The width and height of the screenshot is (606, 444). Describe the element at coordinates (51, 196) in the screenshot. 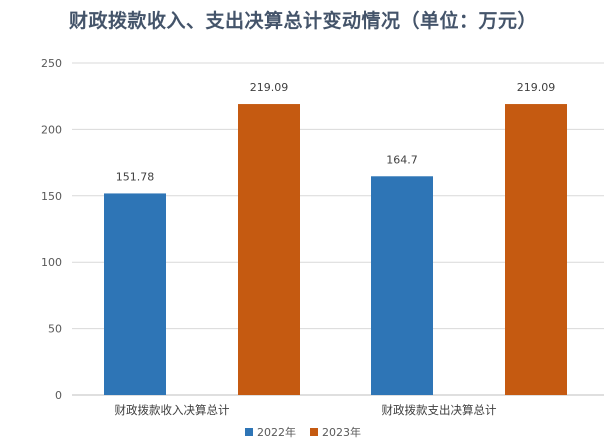

I see `y-tick-label: 150` at that location.